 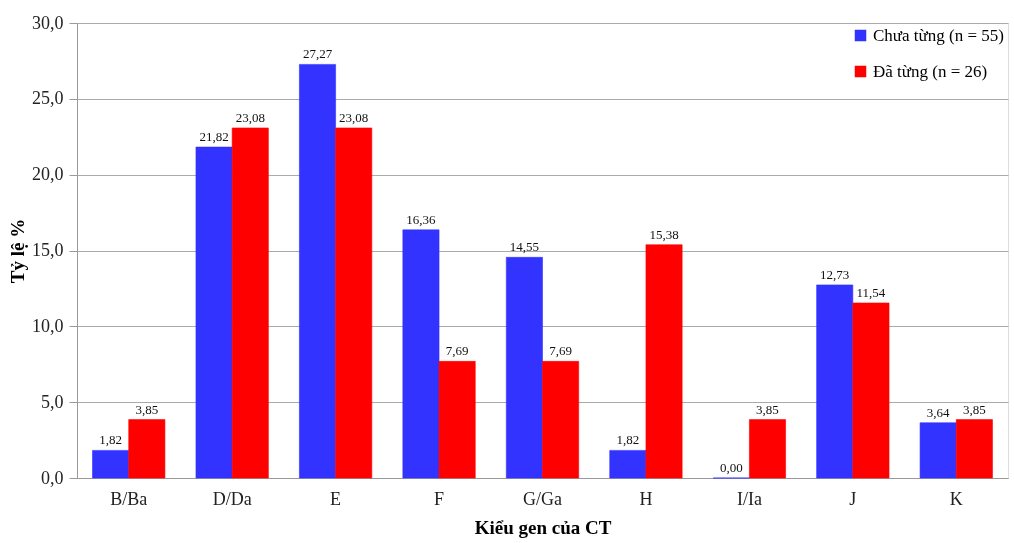 I want to click on data-label: 3,64, so click(x=938, y=412).